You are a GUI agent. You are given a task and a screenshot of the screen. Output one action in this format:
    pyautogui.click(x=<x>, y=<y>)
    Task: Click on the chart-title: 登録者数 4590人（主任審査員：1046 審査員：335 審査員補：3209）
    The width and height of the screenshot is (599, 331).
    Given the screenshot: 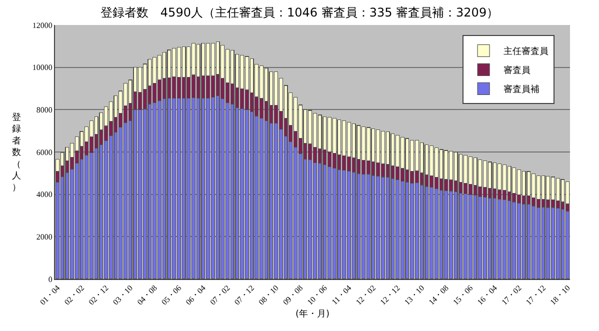 What is the action you would take?
    pyautogui.click(x=299, y=13)
    